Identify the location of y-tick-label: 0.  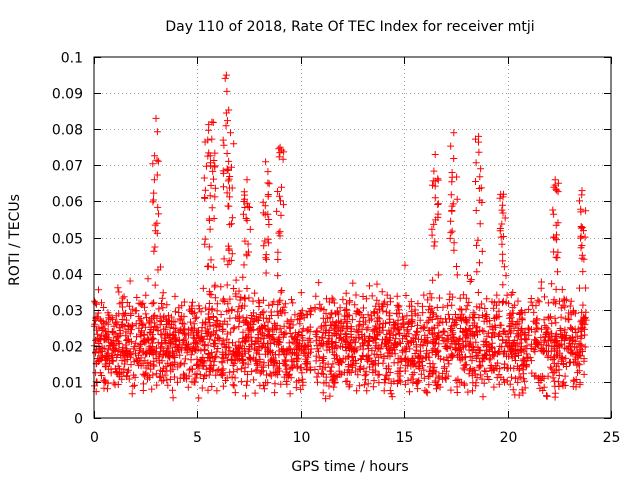
(78, 420).